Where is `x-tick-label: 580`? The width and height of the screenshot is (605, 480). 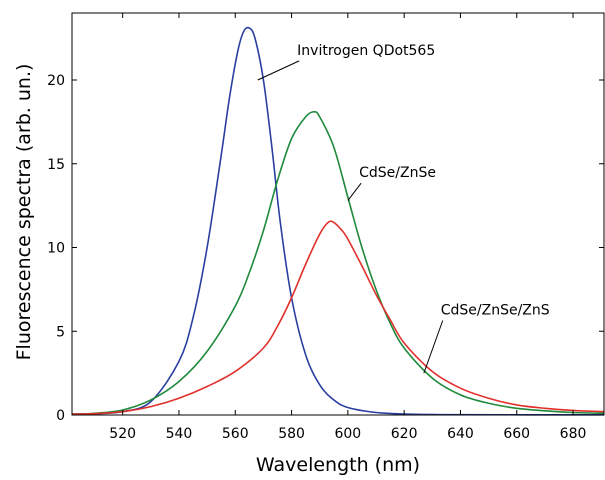
x-tick-label: 580 is located at coordinates (291, 434).